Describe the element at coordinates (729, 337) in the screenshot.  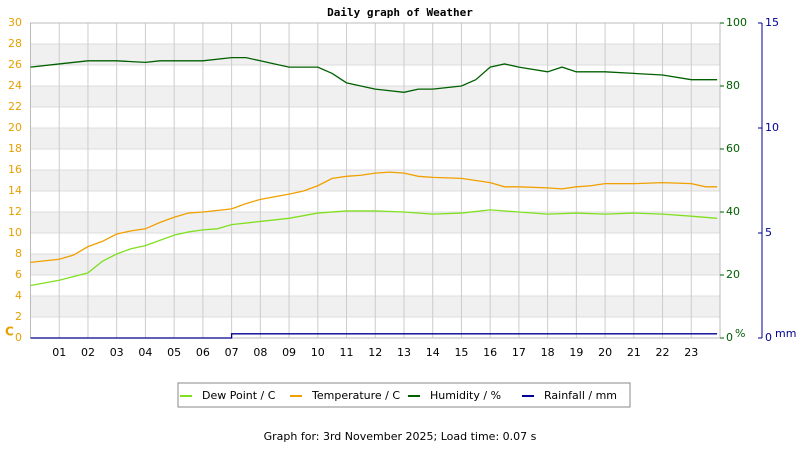
I see `y2-tick-label: 0` at that location.